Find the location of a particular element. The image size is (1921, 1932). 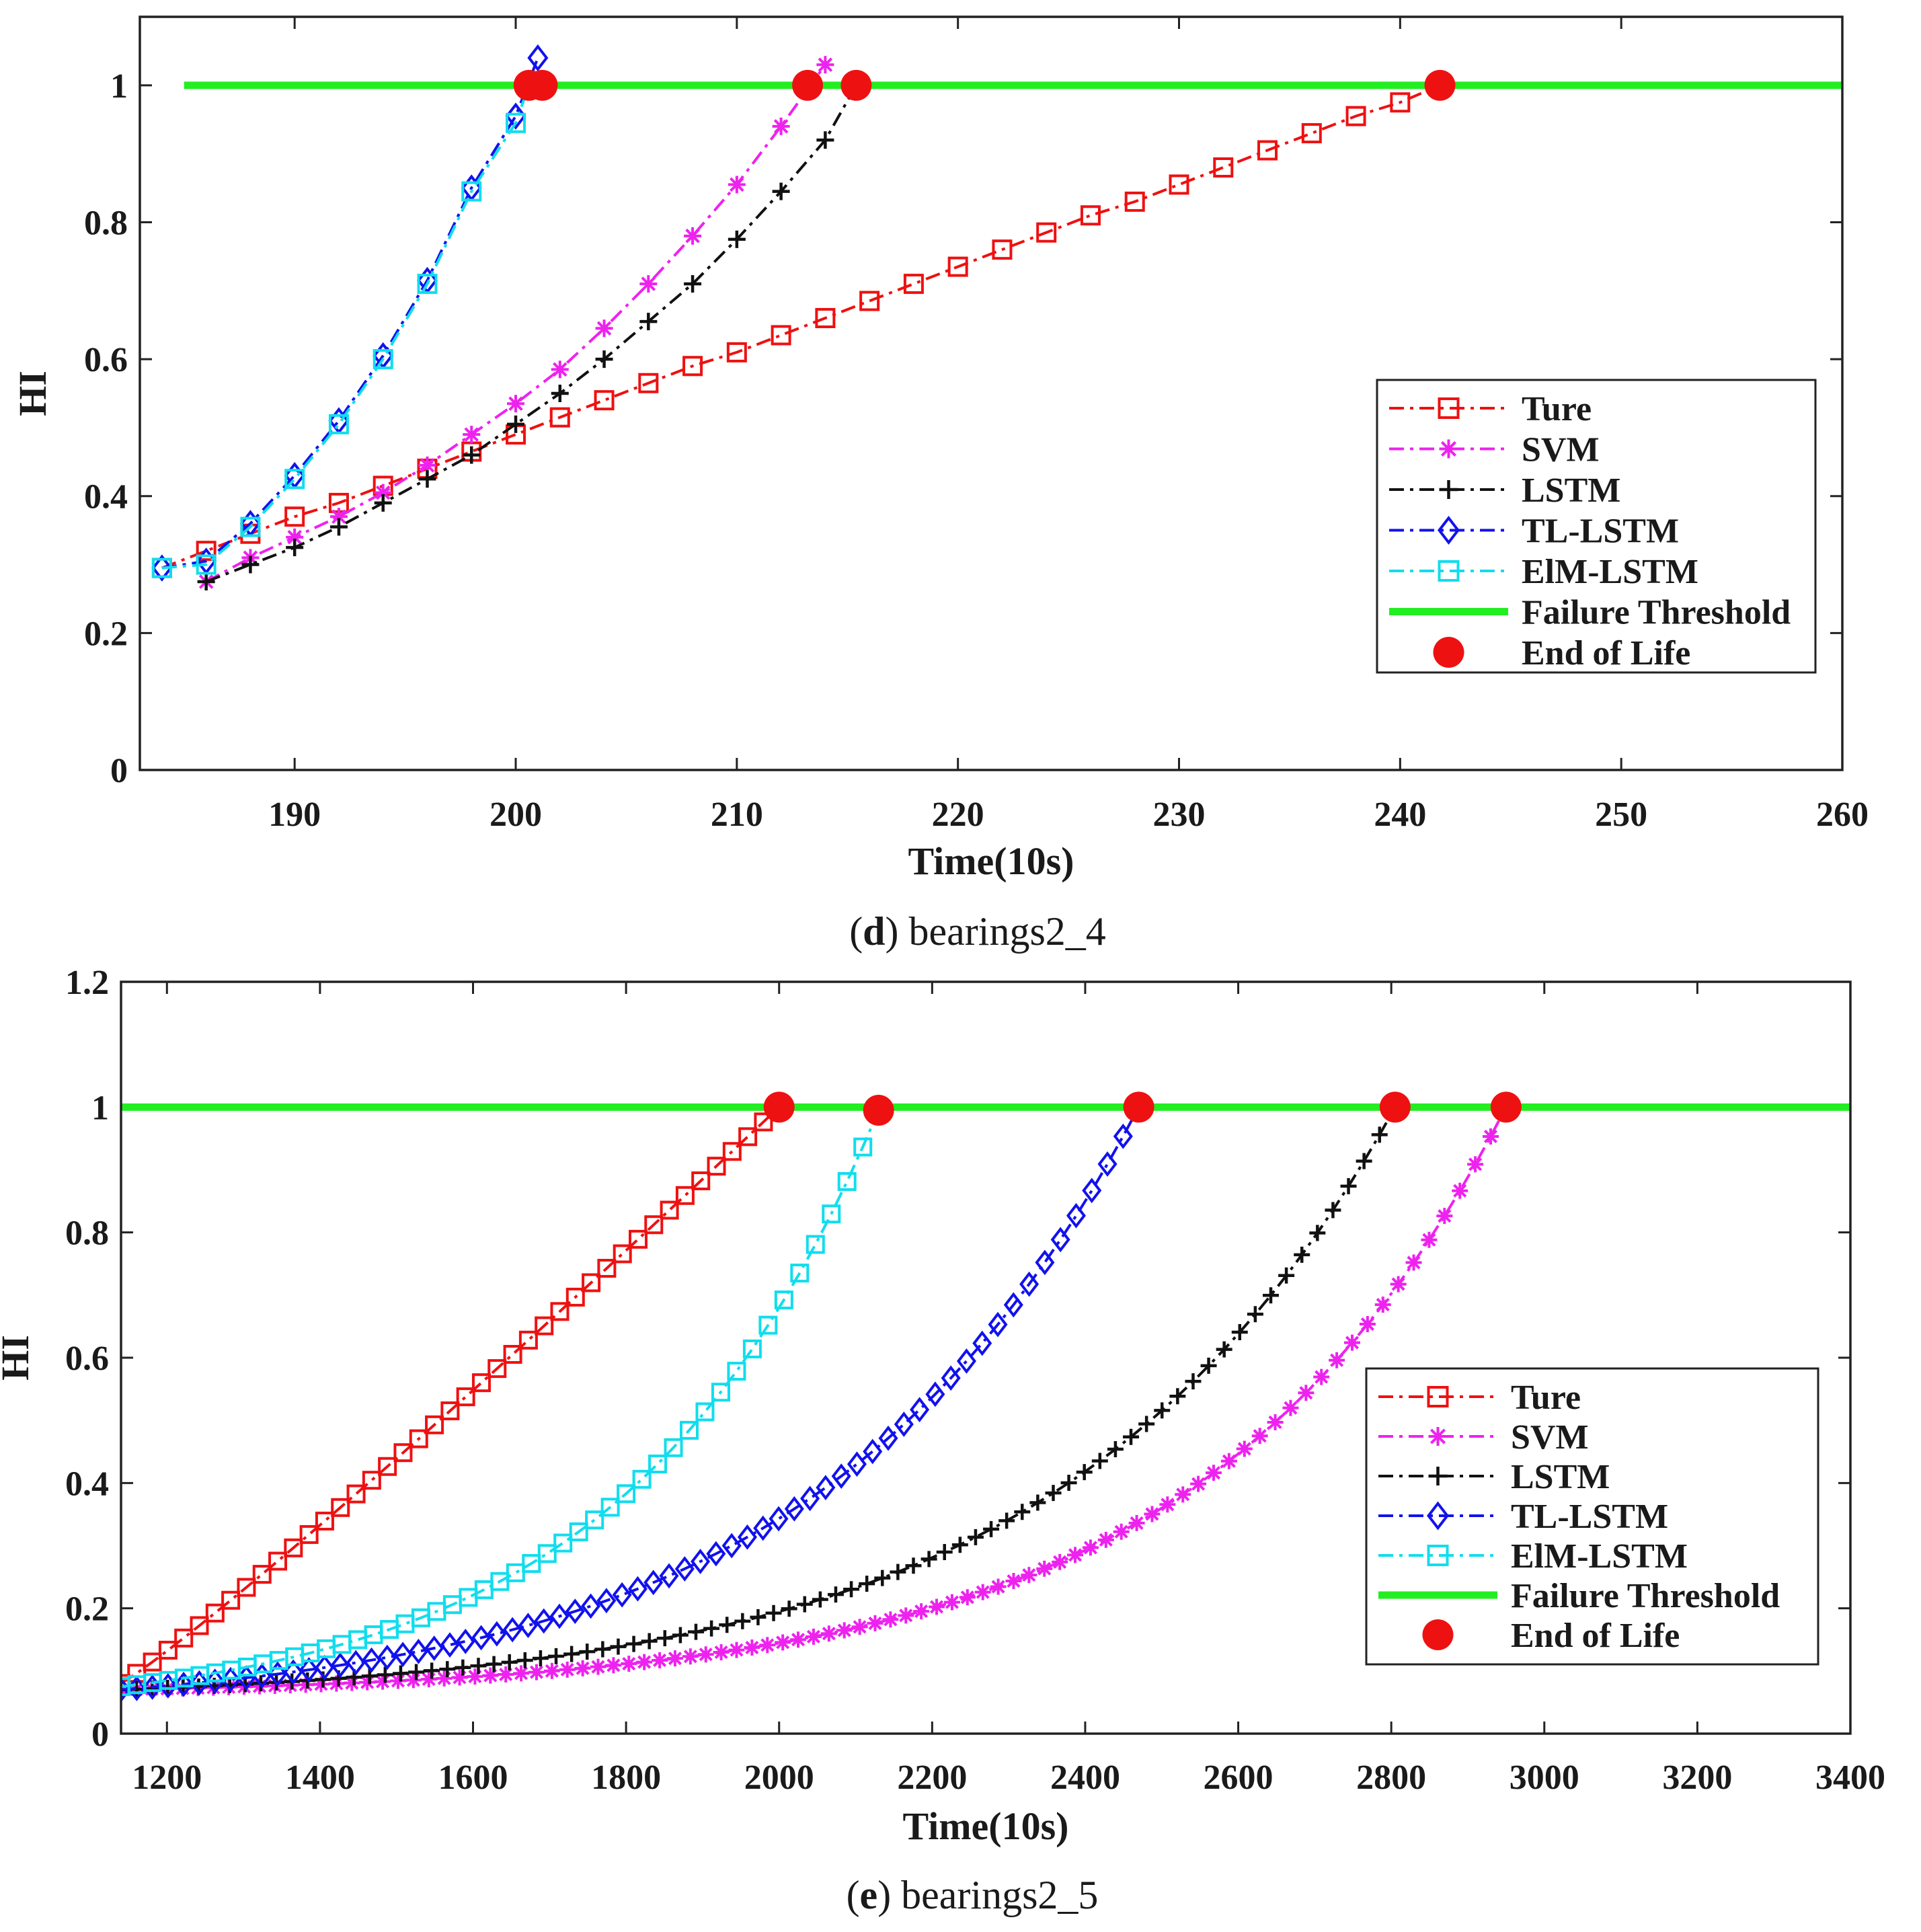

legend-marker-svm is located at coordinates (1438, 1436).